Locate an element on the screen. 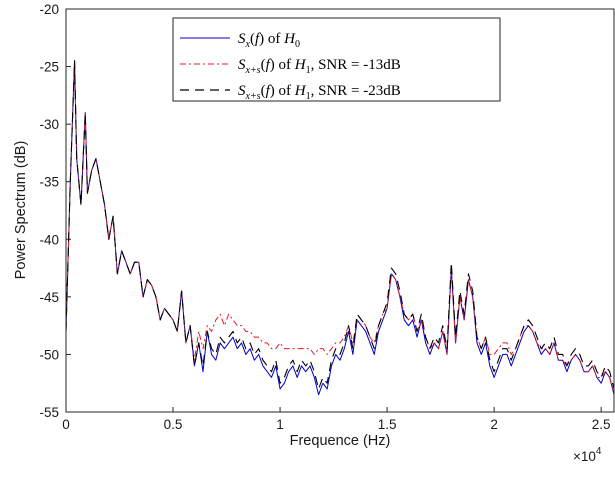 Image resolution: width=615 pixels, height=495 pixels. legend-label-snr23: Sx+s(f) of H1, SNR = -23dB is located at coordinates (319, 92).